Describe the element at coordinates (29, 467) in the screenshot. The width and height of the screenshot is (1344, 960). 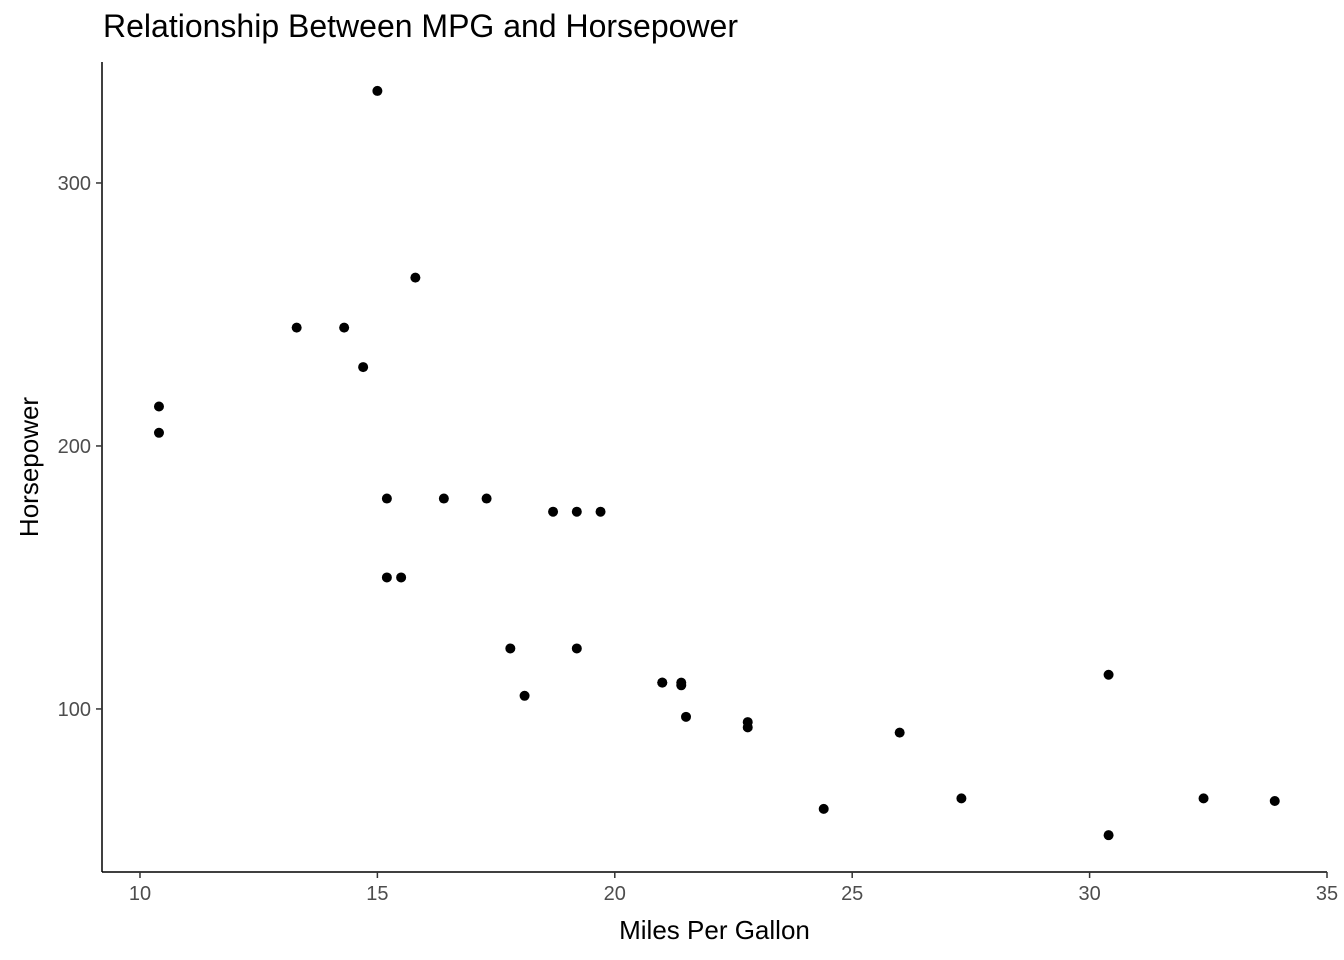
I see `y-axis-title: Horsepower` at that location.